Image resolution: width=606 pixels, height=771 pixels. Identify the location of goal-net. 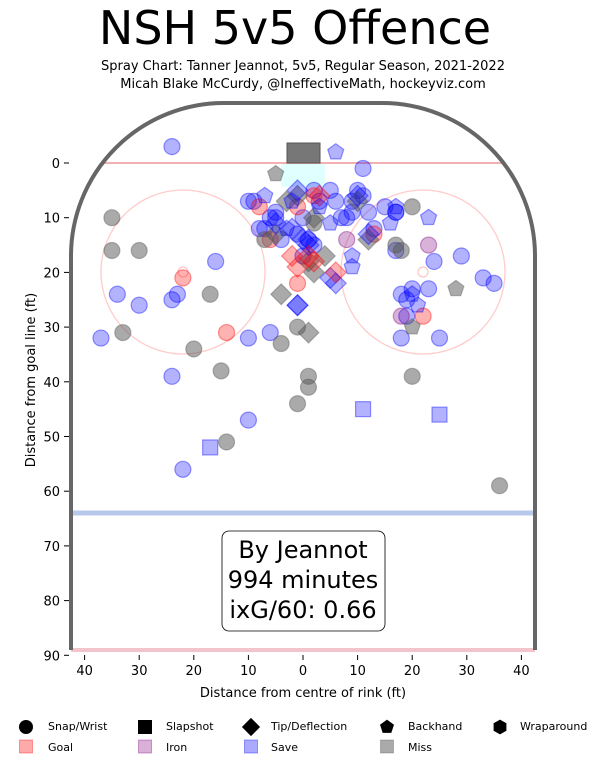
(303, 153).